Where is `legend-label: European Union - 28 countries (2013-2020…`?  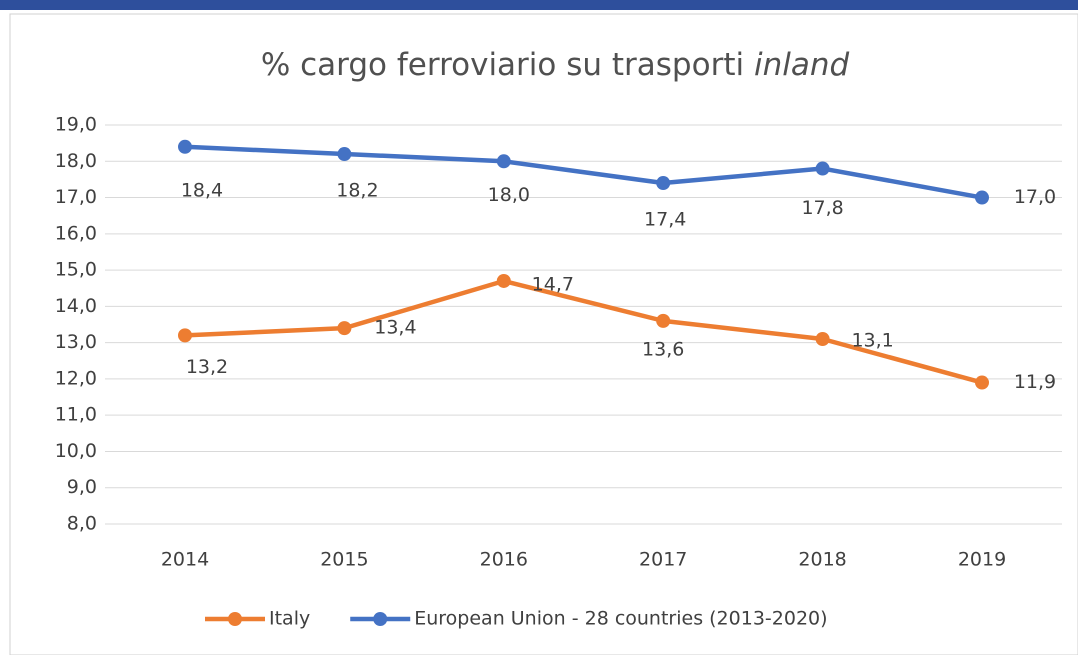 legend-label: European Union - 28 countries (2013-2020… is located at coordinates (620, 619).